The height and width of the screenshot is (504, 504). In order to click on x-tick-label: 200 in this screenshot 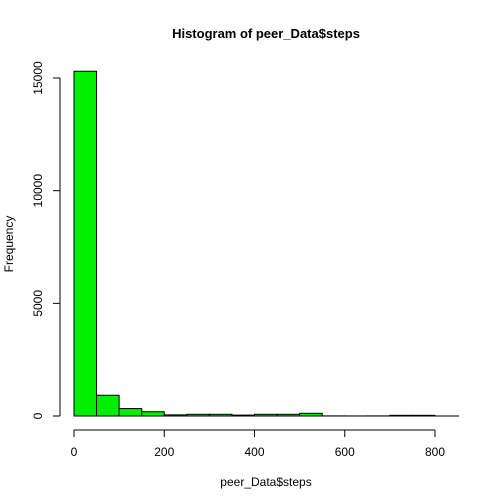, I will do `click(164, 452)`.